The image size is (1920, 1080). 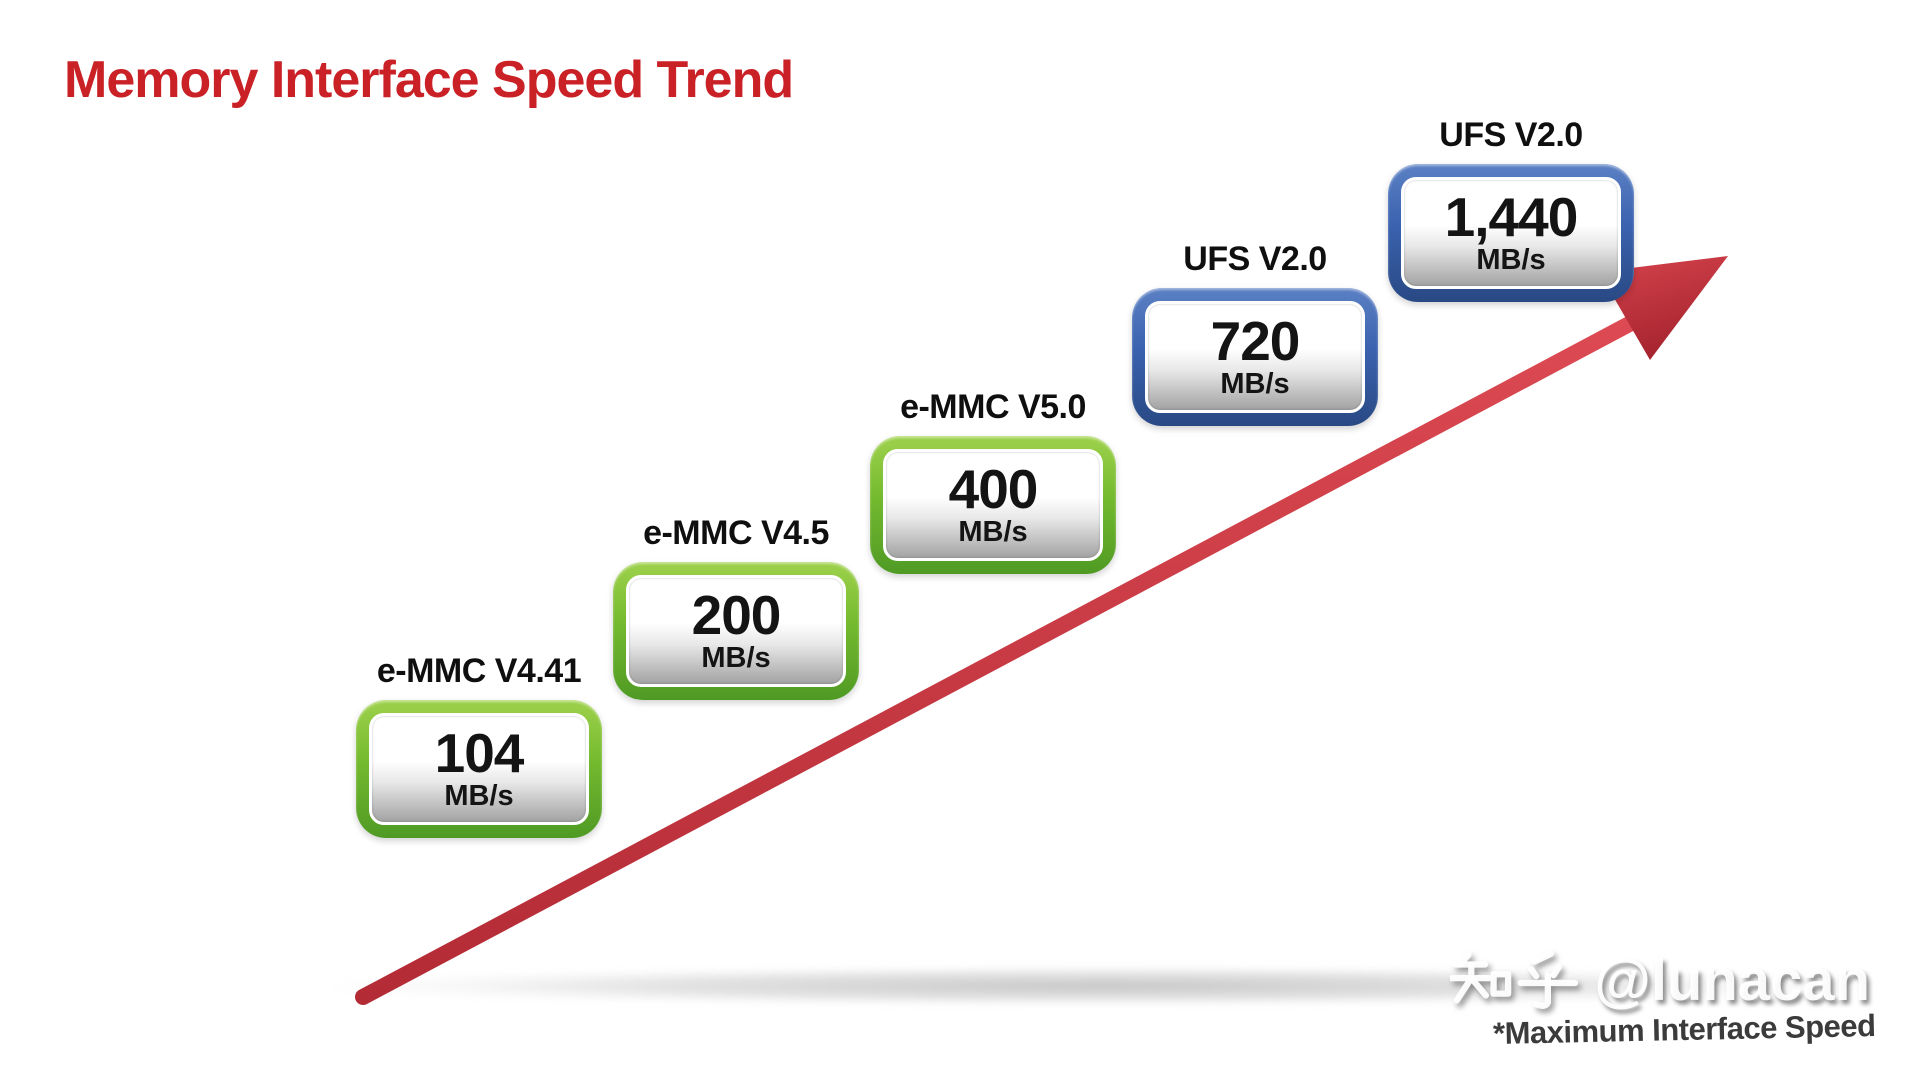 I want to click on node-frame: 1,440 MB/s, so click(x=1511, y=233).